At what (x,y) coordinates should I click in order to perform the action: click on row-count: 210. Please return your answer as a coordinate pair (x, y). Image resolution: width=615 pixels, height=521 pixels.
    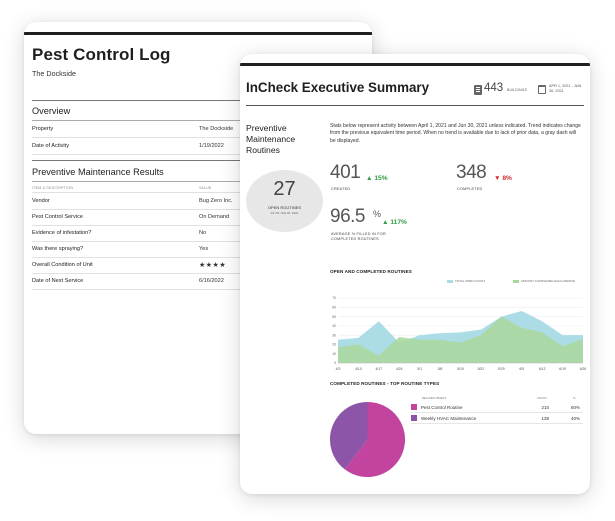
    Looking at the image, I should click on (545, 407).